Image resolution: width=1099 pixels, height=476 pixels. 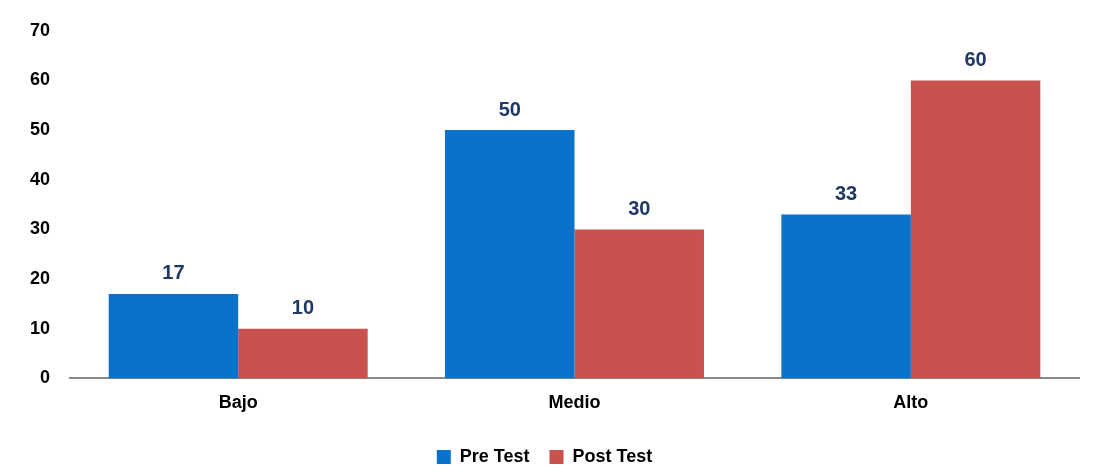 I want to click on data-label: 17, so click(x=173, y=272).